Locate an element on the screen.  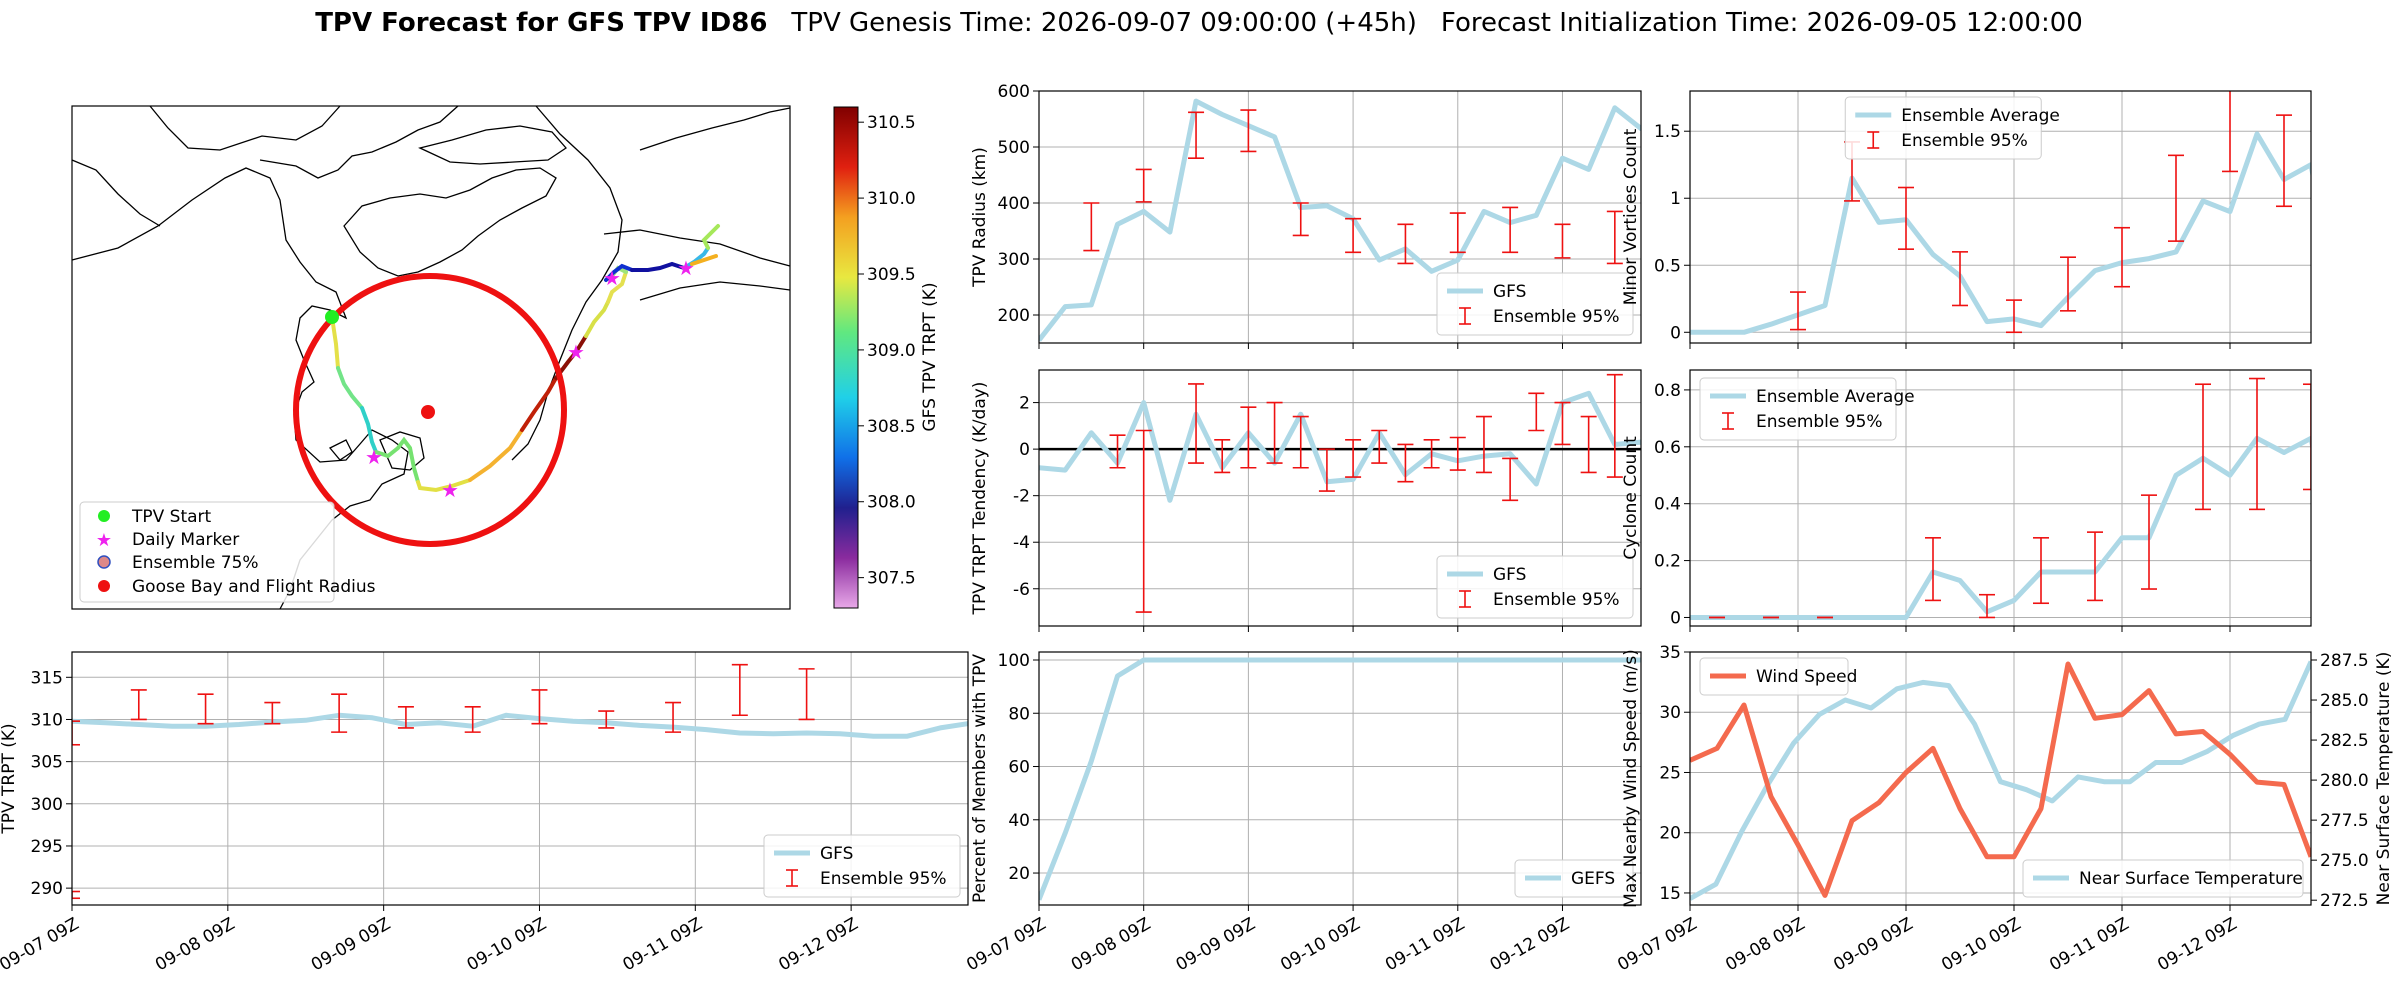
y-tick-label: 0.4 is located at coordinates (1667, 505).